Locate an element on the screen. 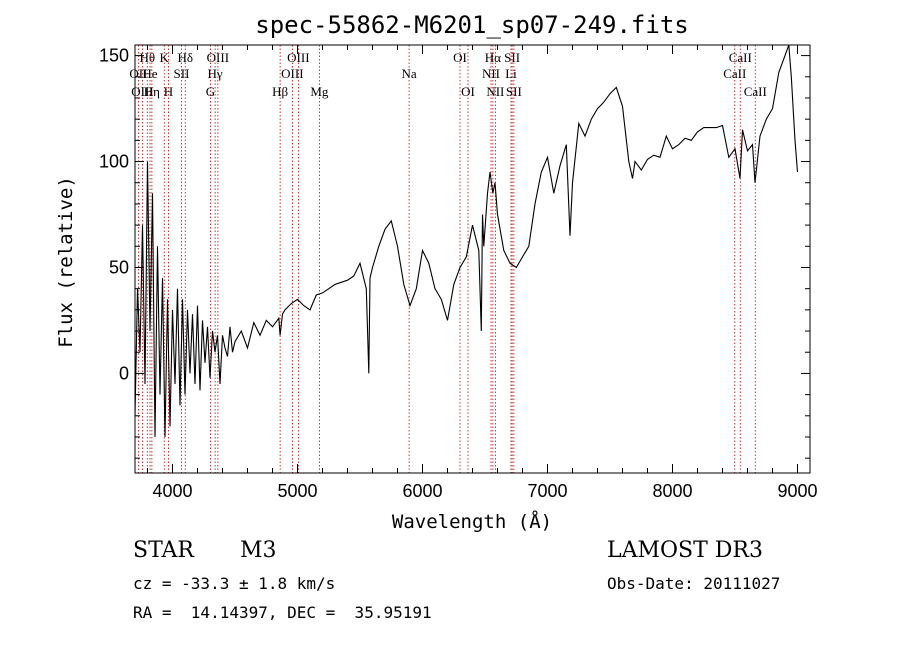  y-tick-label: 0 is located at coordinates (124, 373).